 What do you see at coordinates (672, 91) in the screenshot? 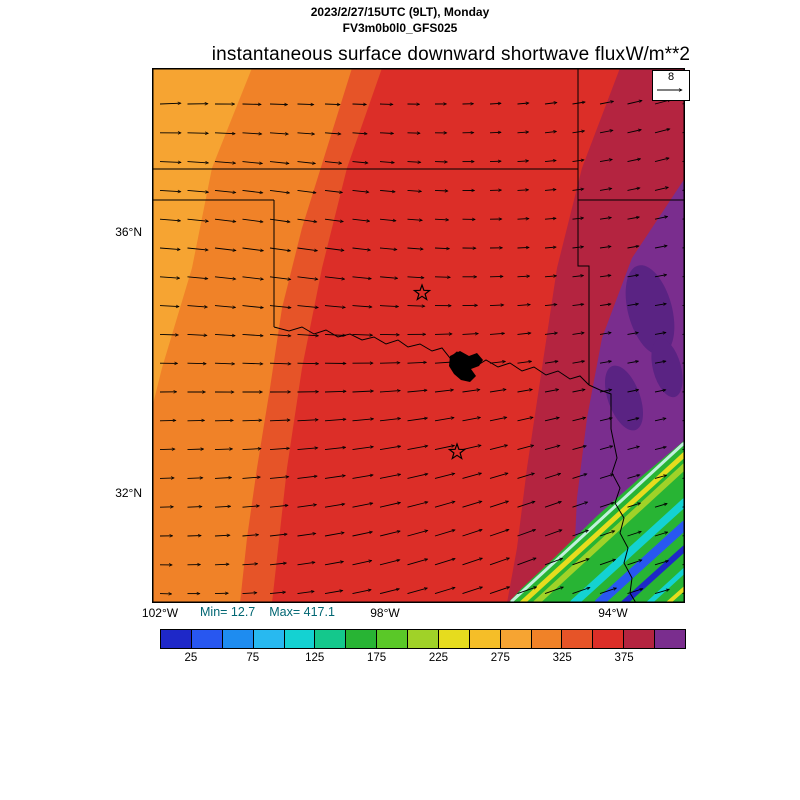
I see `reference-vector-arrow` at bounding box center [672, 91].